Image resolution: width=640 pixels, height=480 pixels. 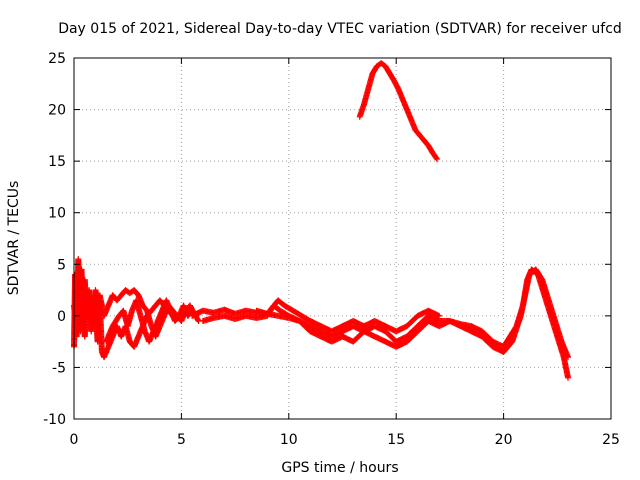 What do you see at coordinates (57, 214) in the screenshot?
I see `y-tick-label: 10` at bounding box center [57, 214].